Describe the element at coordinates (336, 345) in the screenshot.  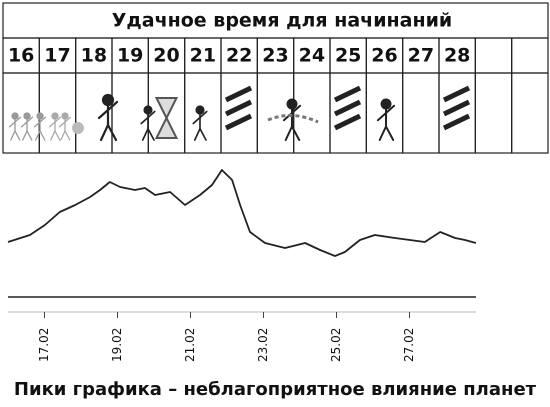
I see `x-tick-label: 25.02` at that location.